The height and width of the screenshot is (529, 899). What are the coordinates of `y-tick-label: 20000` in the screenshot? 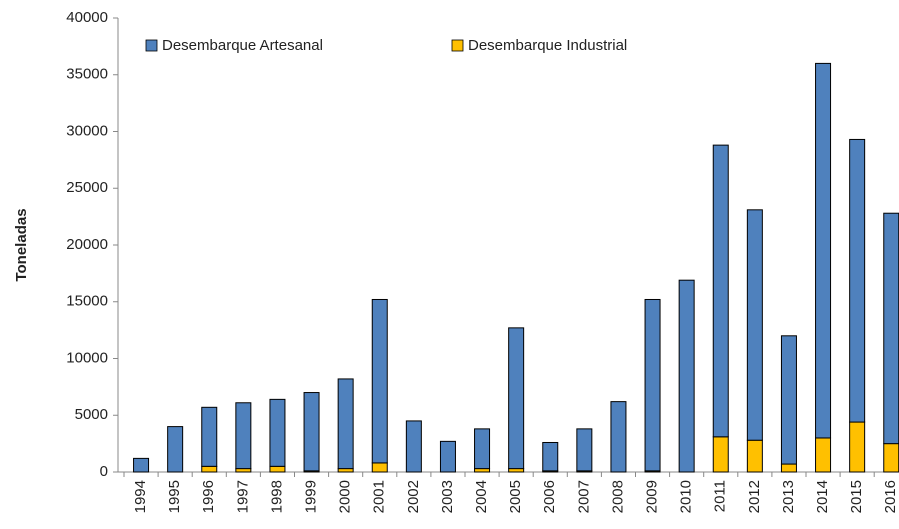 It's located at (87, 244).